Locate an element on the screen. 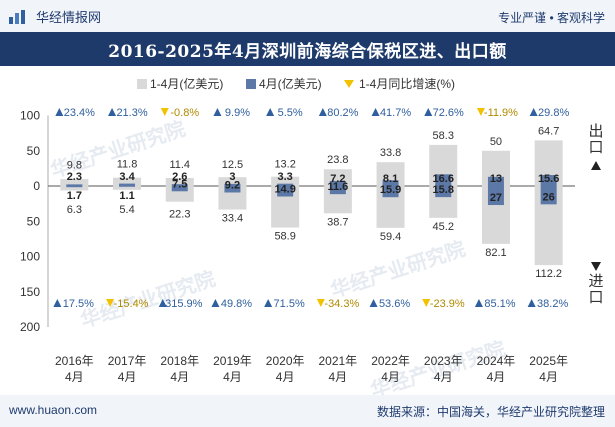 Image resolution: width=615 pixels, height=427 pixels. label-import-monthly: 15.9 is located at coordinates (390, 190).